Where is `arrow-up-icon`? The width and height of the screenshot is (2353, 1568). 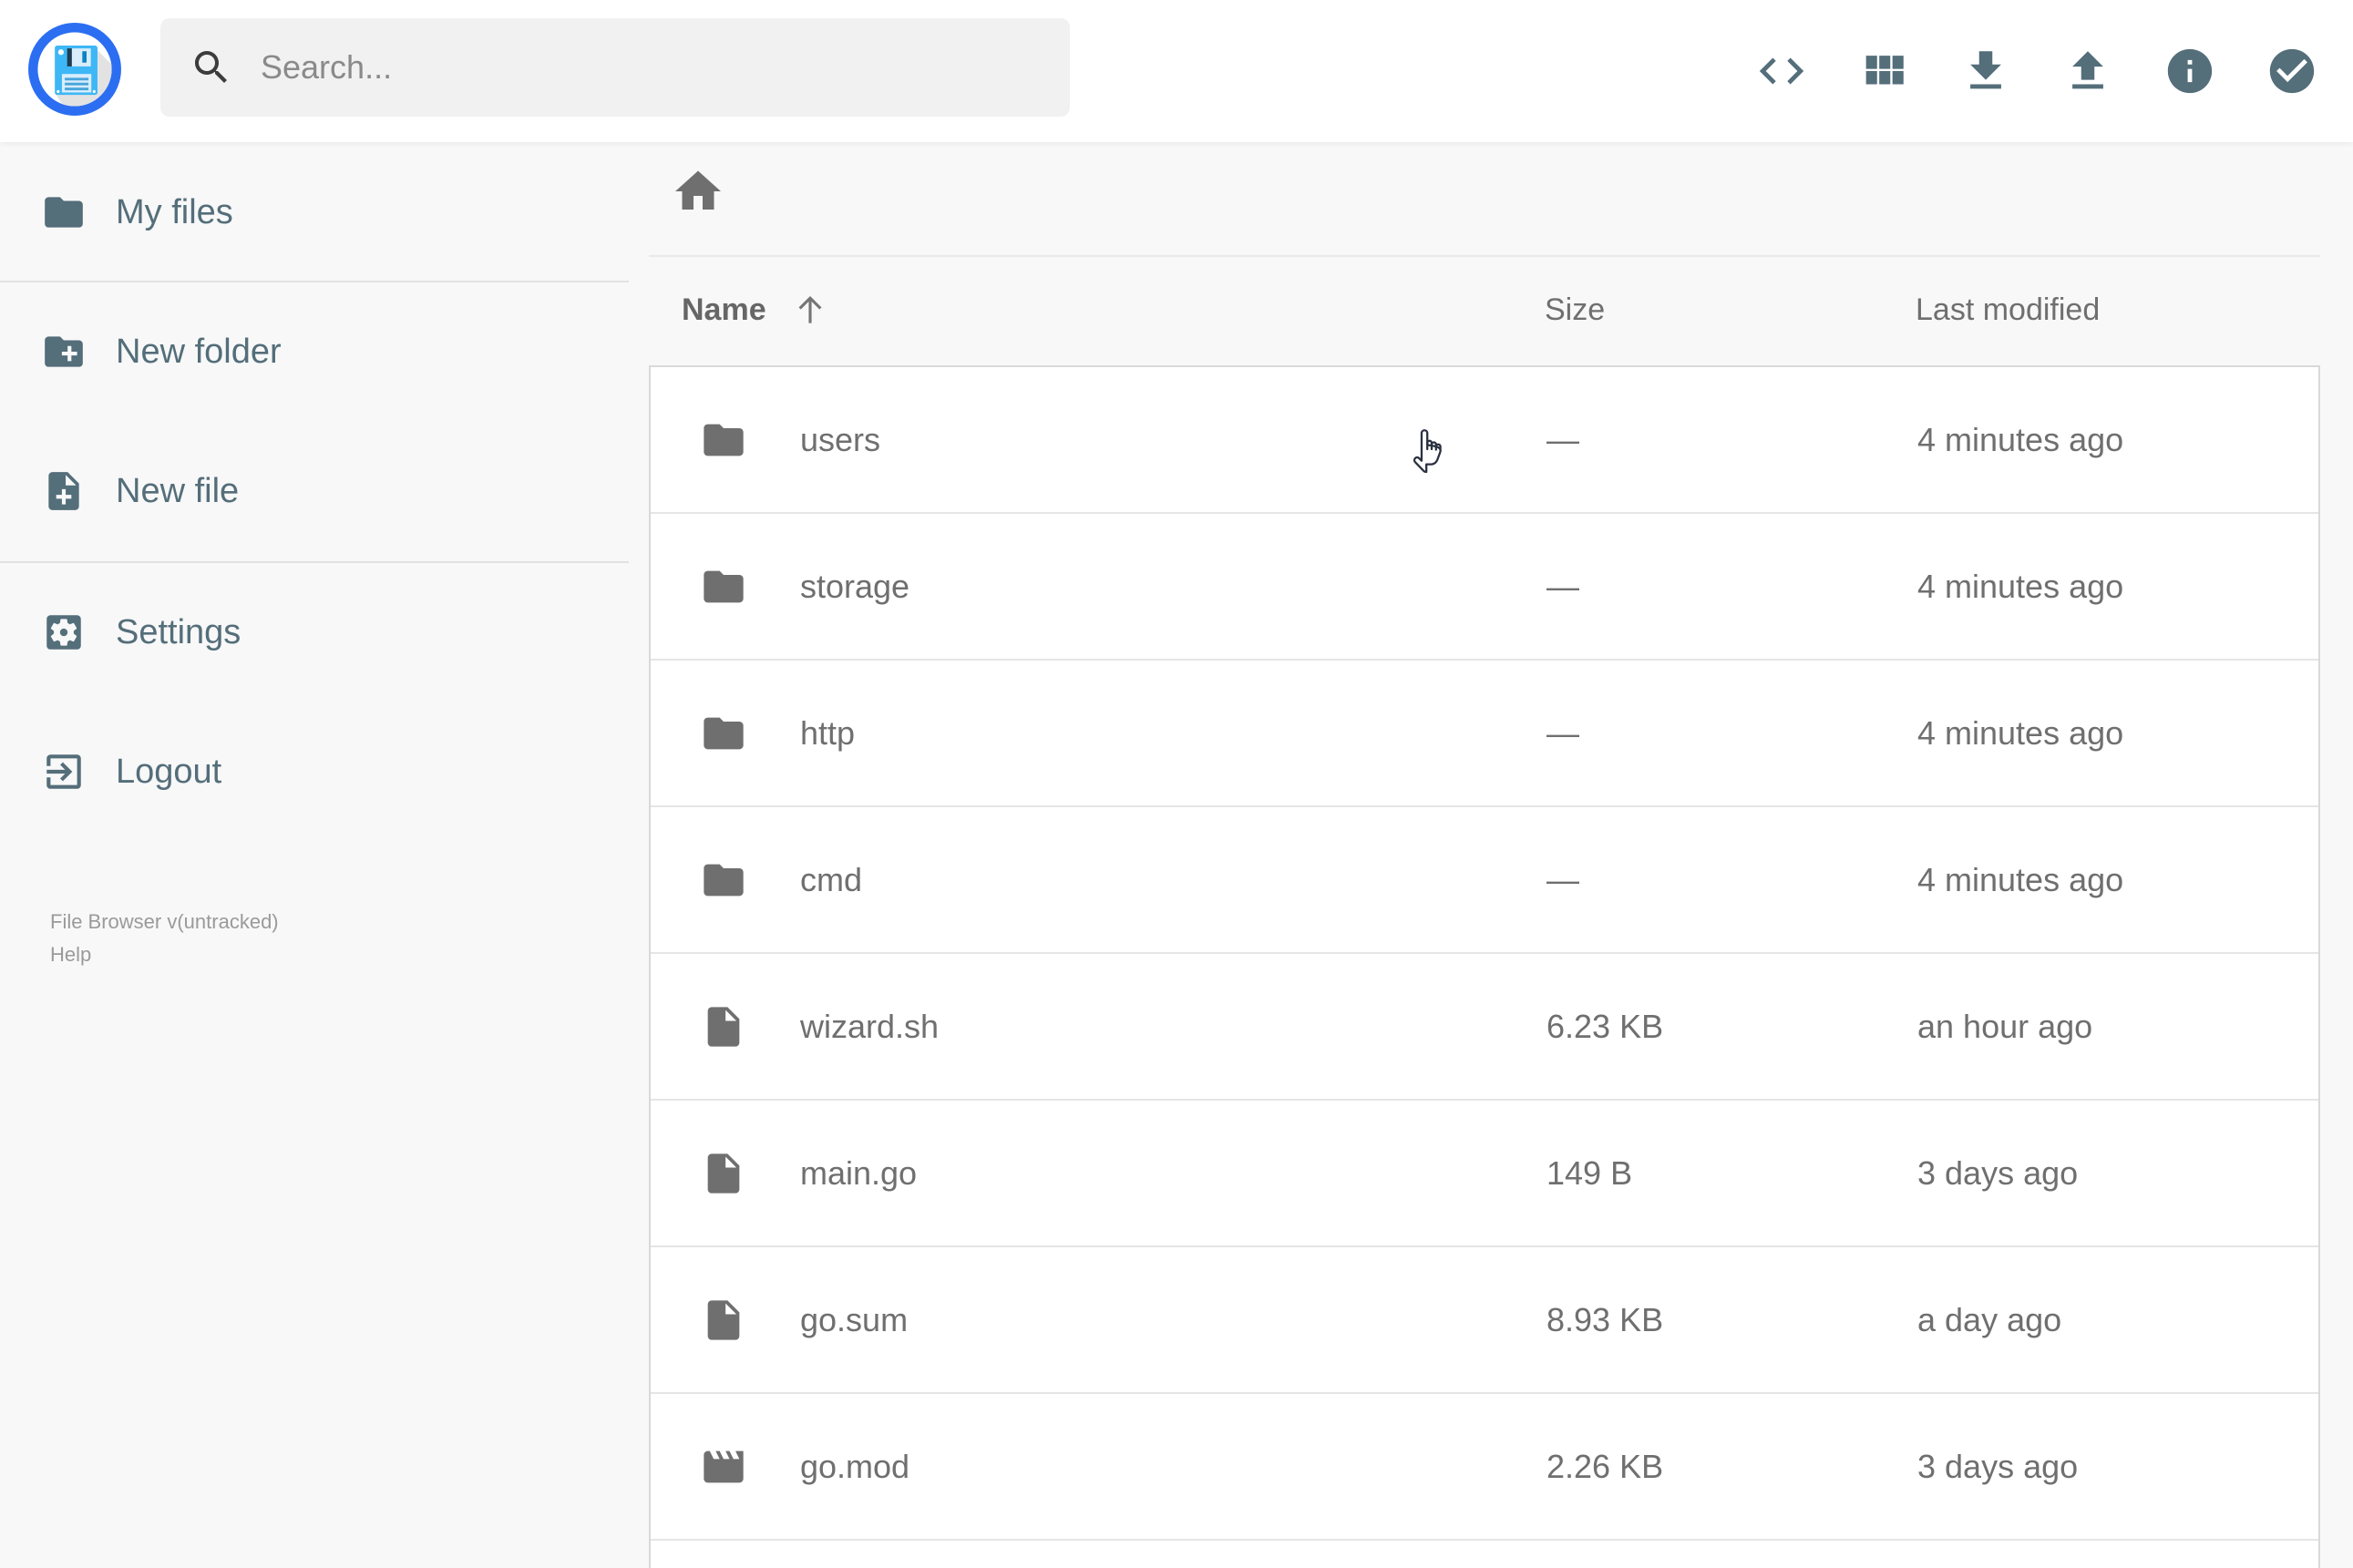
arrow-up-icon is located at coordinates (810, 310).